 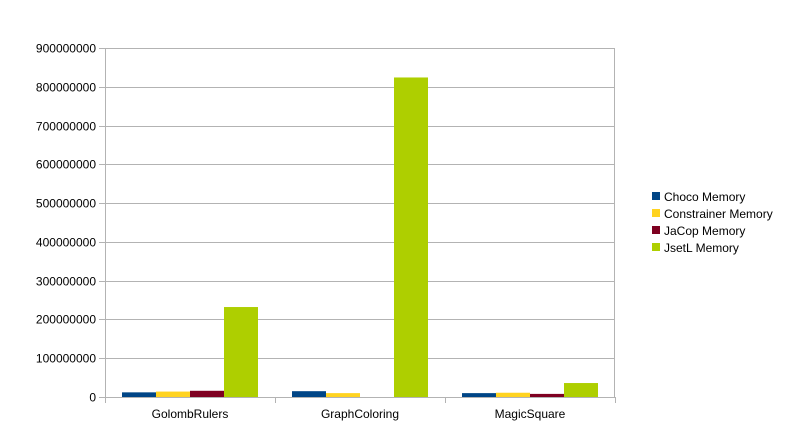 What do you see at coordinates (66, 204) in the screenshot?
I see `y-tick-label: 500000000` at bounding box center [66, 204].